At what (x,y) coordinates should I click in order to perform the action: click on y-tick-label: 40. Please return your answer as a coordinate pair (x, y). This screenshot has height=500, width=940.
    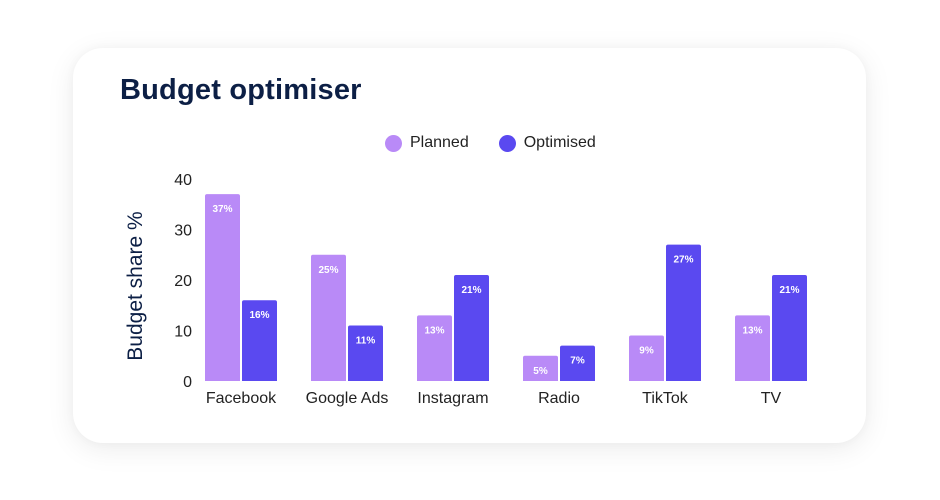
    Looking at the image, I should click on (183, 180).